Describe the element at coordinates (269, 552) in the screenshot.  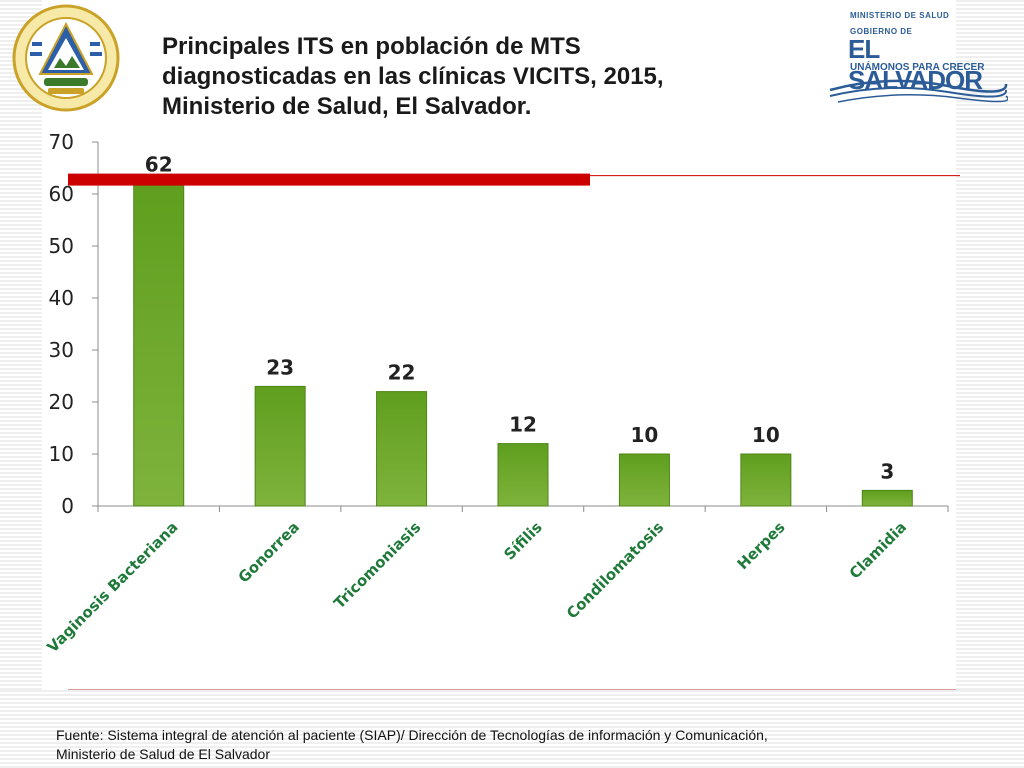
I see `category-label: Gonorrea` at that location.